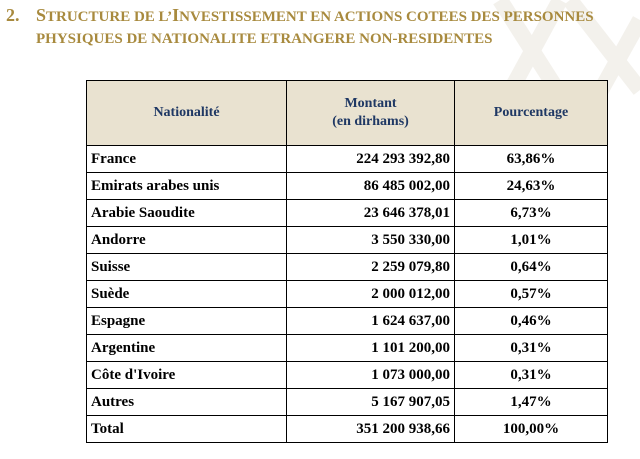 This screenshot has width=640, height=459. What do you see at coordinates (186, 321) in the screenshot?
I see `nationality-cell: Espagne` at bounding box center [186, 321].